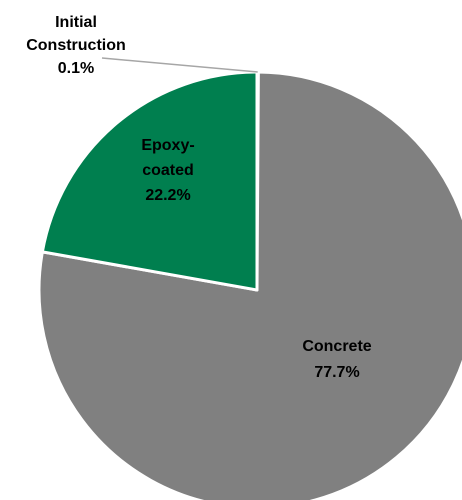  I want to click on leader-line, so click(179, 65).